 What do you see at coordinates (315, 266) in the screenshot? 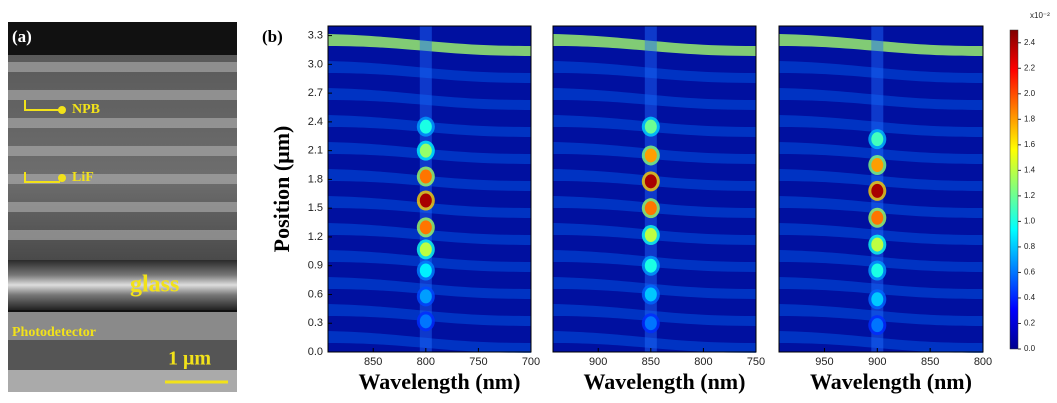
I see `y-tick-label: 0.9` at bounding box center [315, 266].